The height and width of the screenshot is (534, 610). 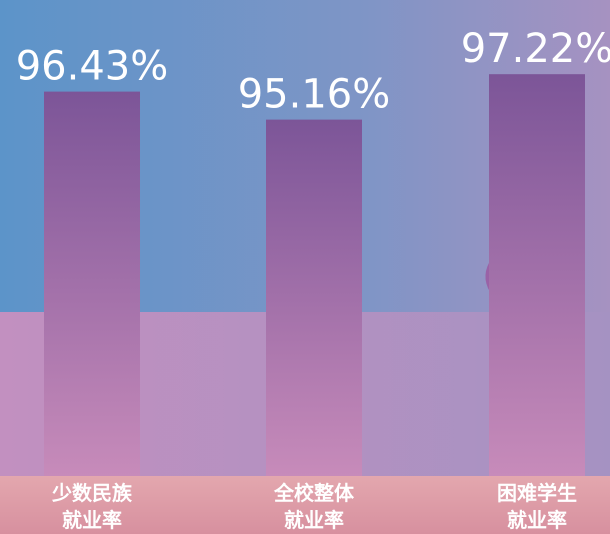 I want to click on category-label: 少数民族, so click(x=92, y=493).